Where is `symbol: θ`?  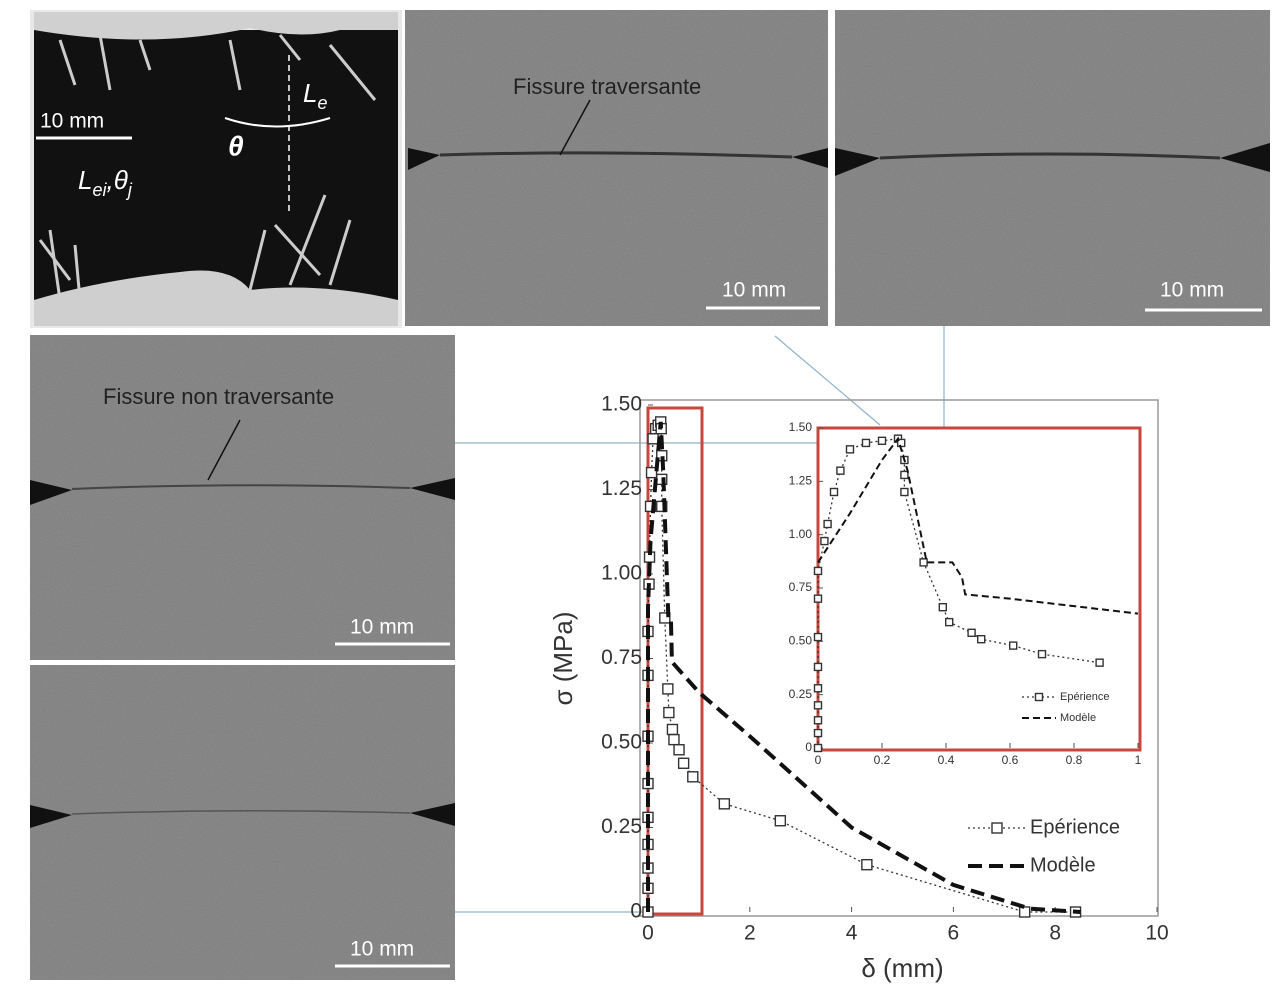 symbol: θ is located at coordinates (236, 145).